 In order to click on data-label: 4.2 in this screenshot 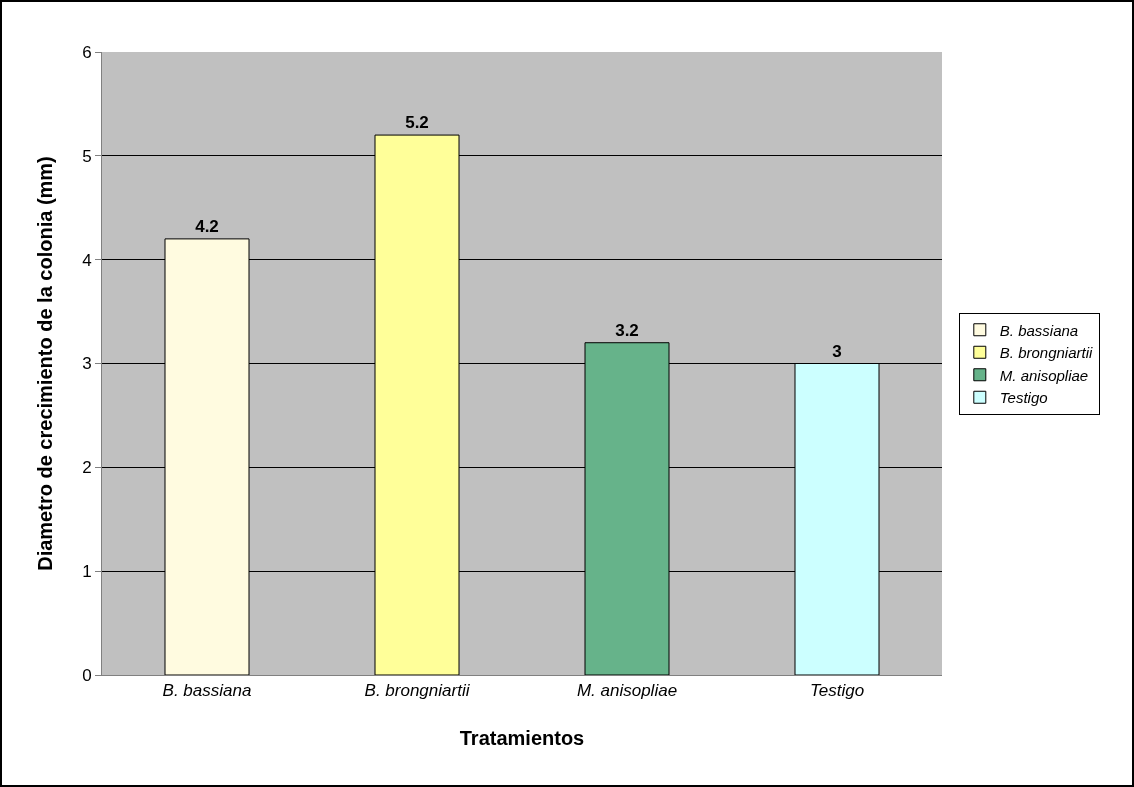, I will do `click(207, 226)`.